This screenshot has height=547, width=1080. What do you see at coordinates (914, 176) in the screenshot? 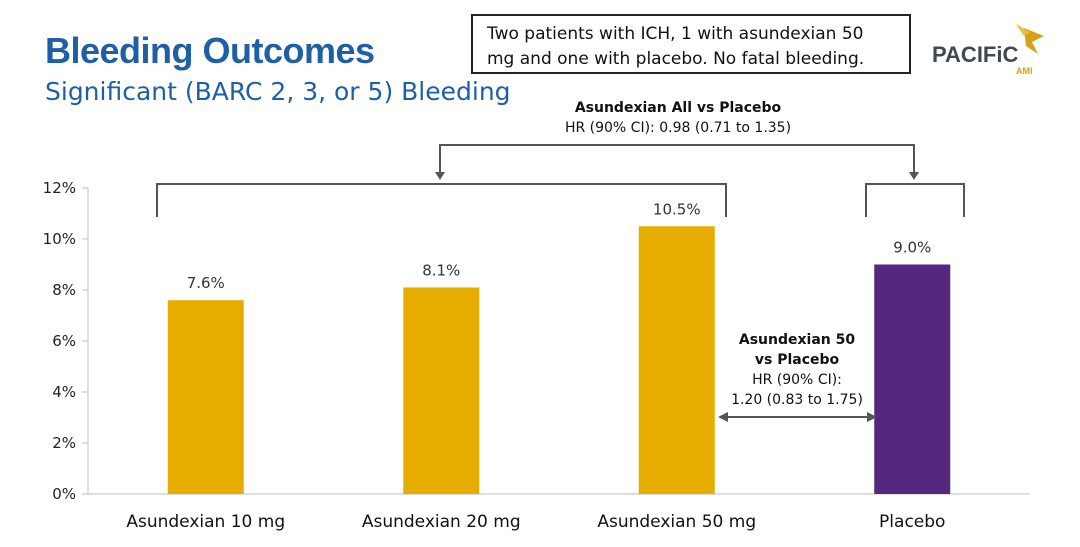
I see `arrow-down-right-icon` at bounding box center [914, 176].